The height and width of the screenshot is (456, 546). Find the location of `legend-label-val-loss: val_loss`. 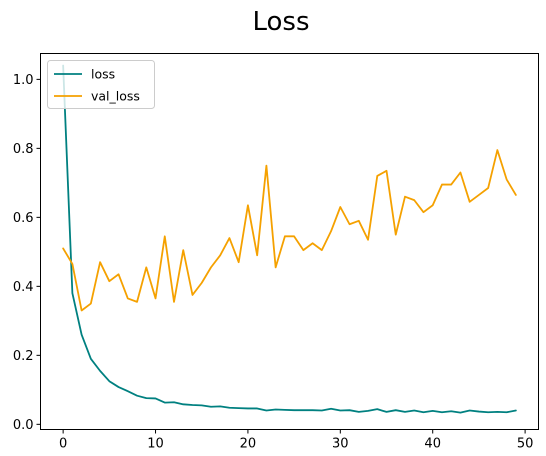

legend-label-val-loss: val_loss is located at coordinates (115, 96).